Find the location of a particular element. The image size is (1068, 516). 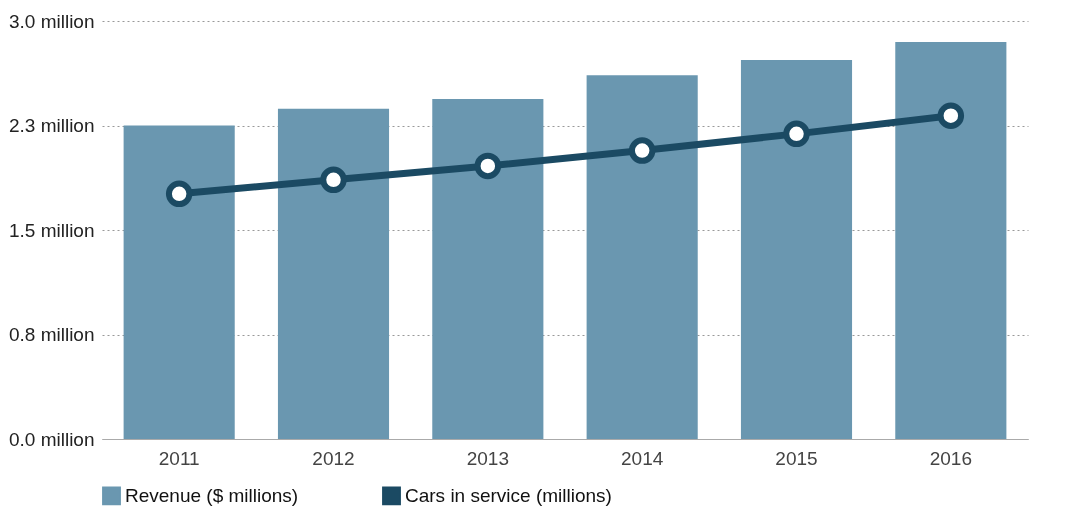

y-tick-label: 1.5 million is located at coordinates (51, 230).